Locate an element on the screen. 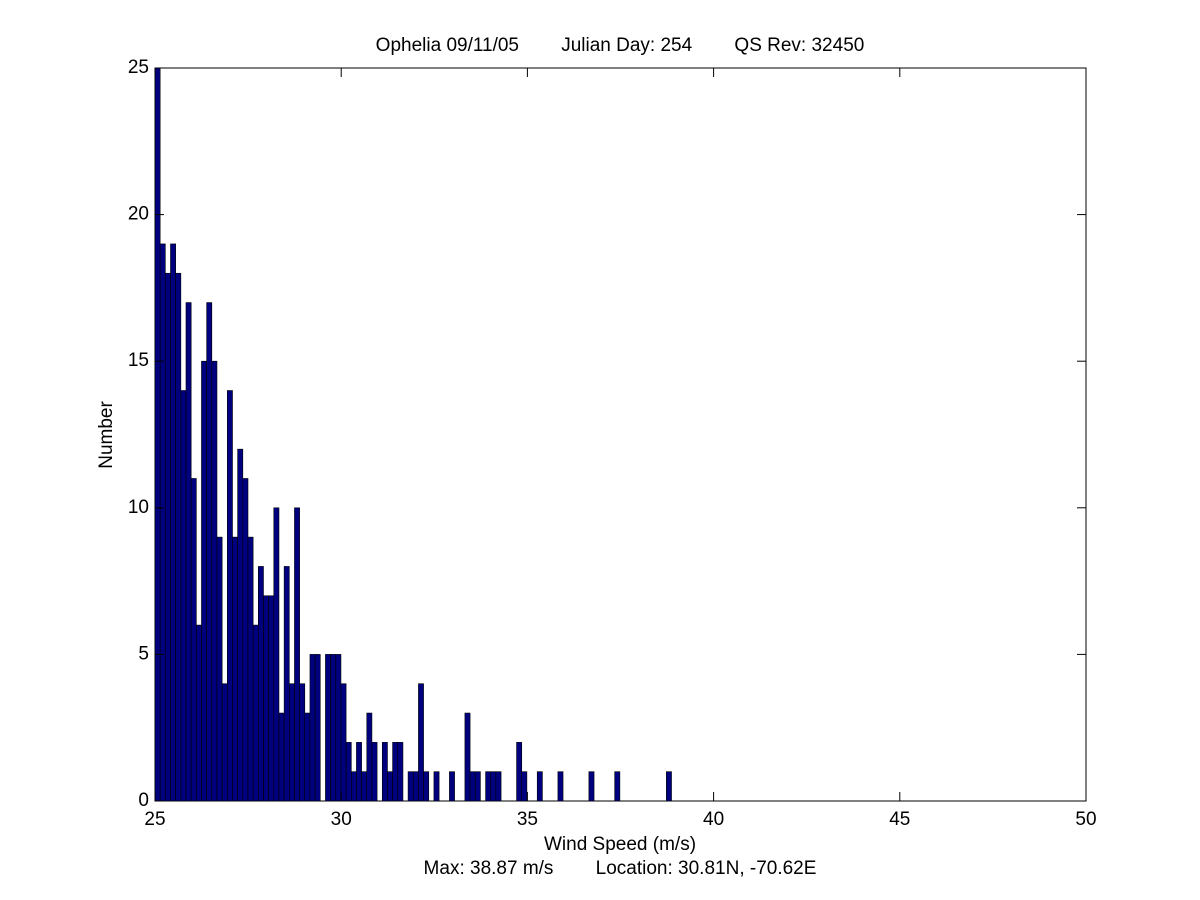 This screenshot has height=900, width=1200. y-axis-label: Number is located at coordinates (106, 435).